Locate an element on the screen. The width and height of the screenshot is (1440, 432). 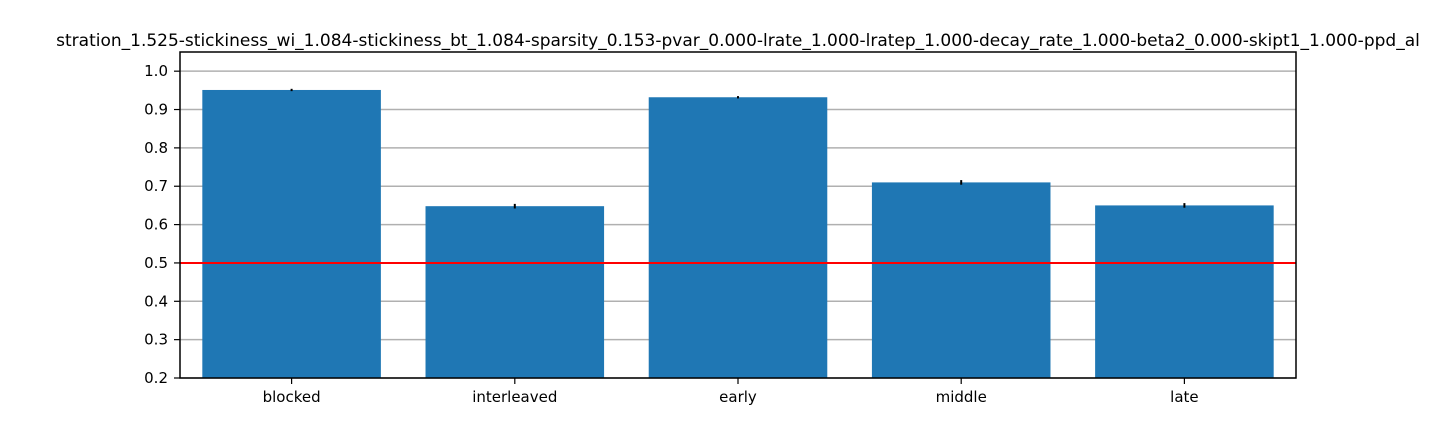
bar-late is located at coordinates (1184, 291).